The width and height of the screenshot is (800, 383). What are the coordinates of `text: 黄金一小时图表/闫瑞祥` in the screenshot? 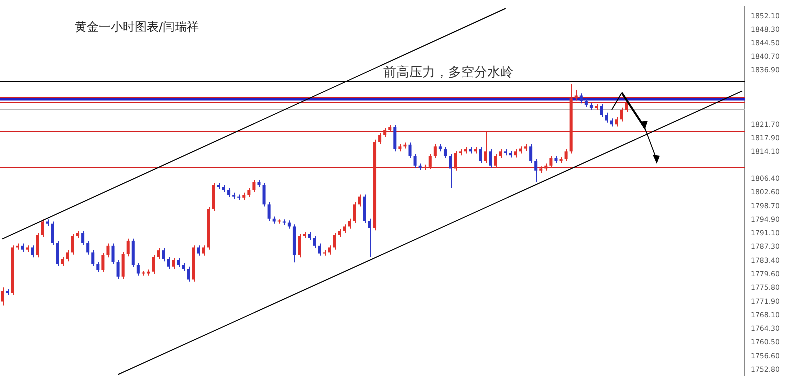 It's located at (137, 27).